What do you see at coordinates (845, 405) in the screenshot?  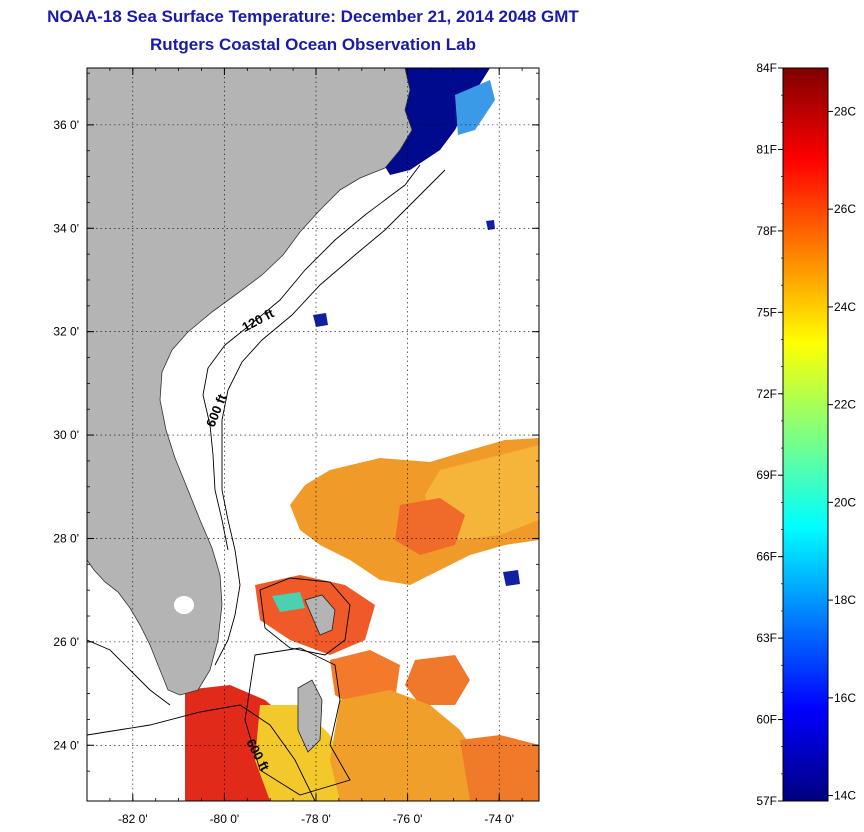 I see `colorbar-c-label: 22C` at bounding box center [845, 405].